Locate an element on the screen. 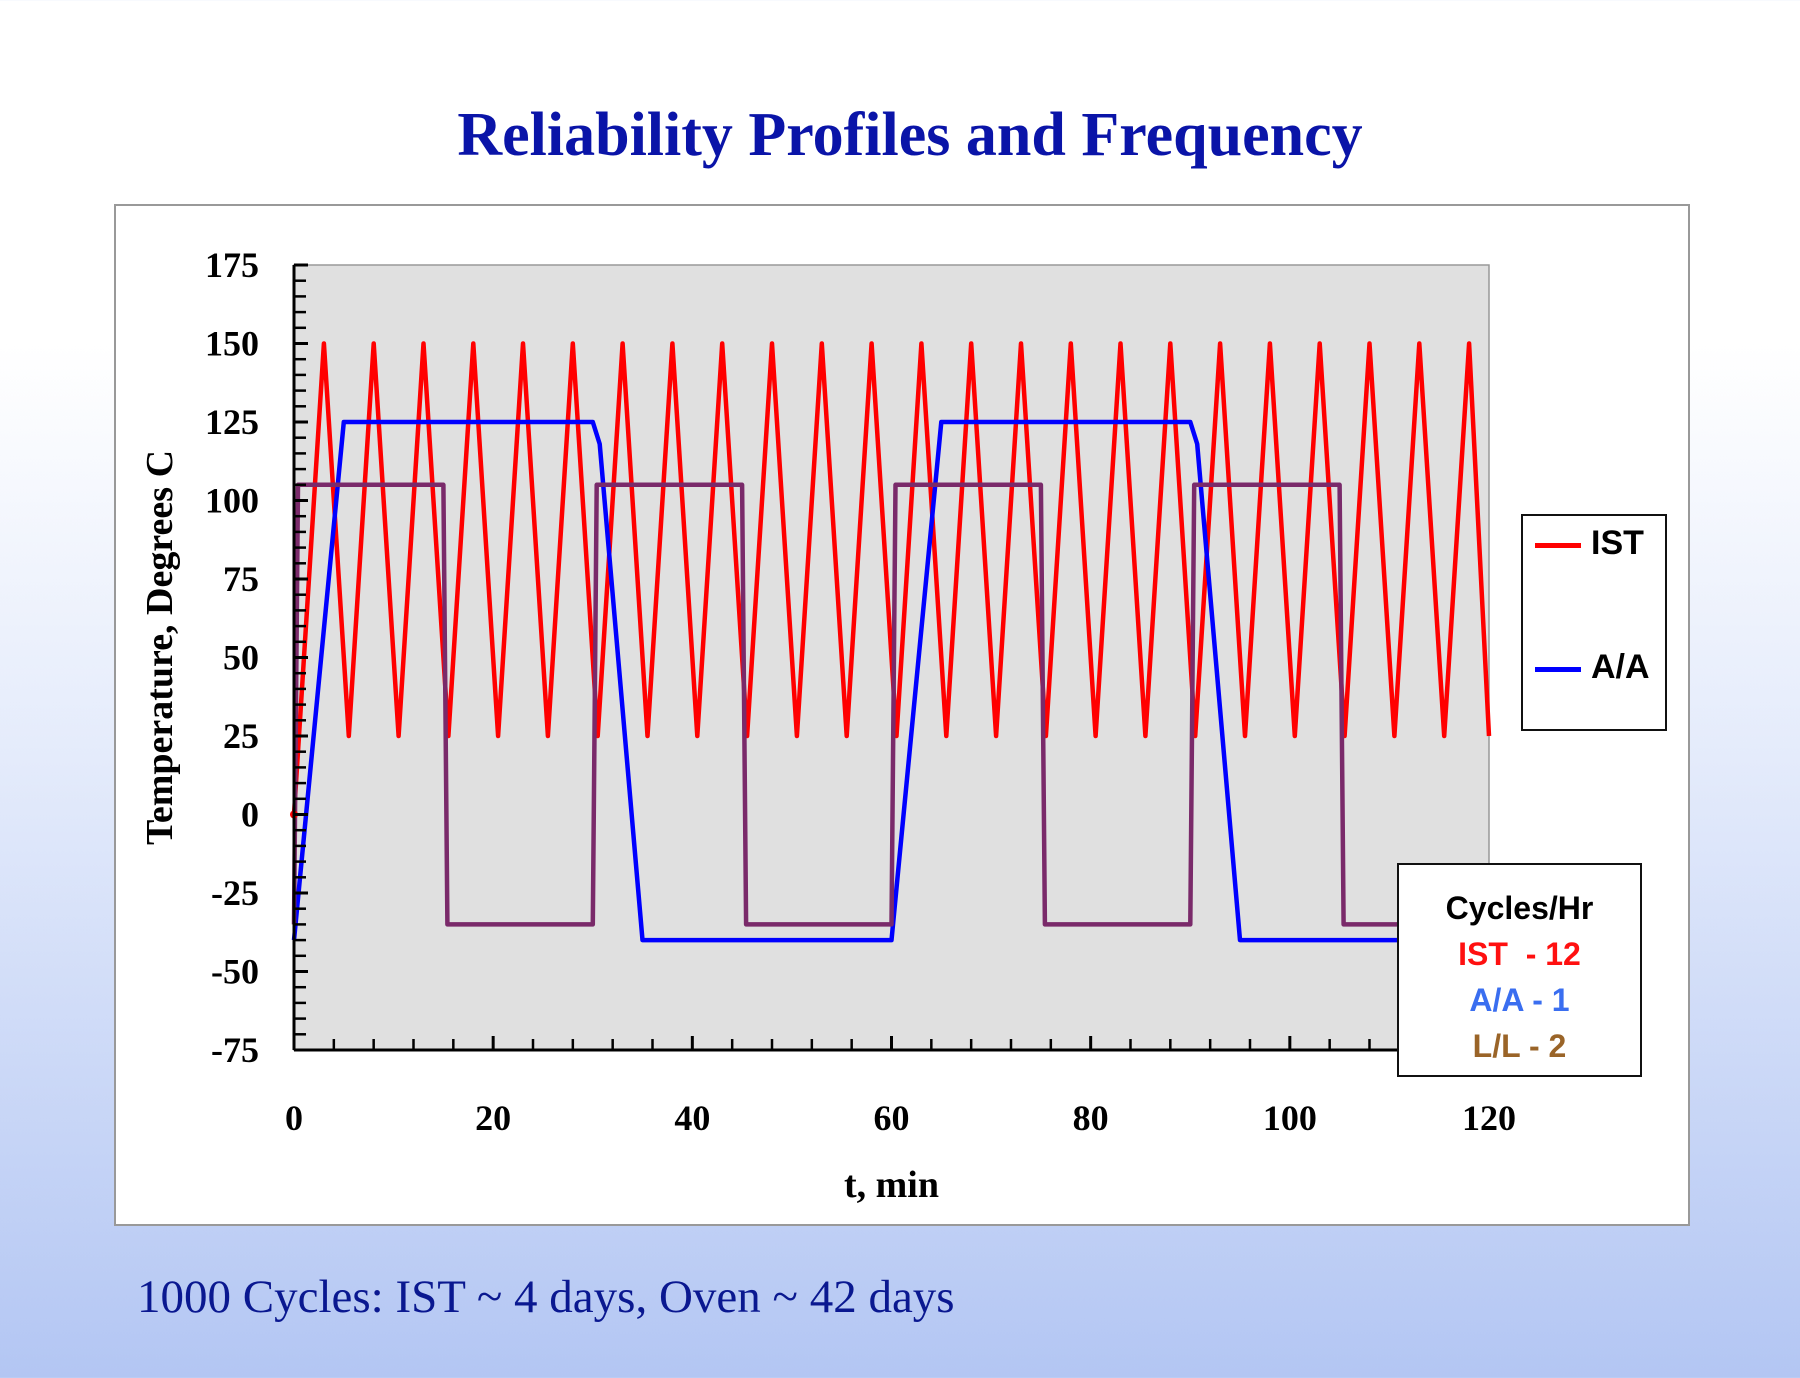  y-tick-label: 150 is located at coordinates (232, 344).